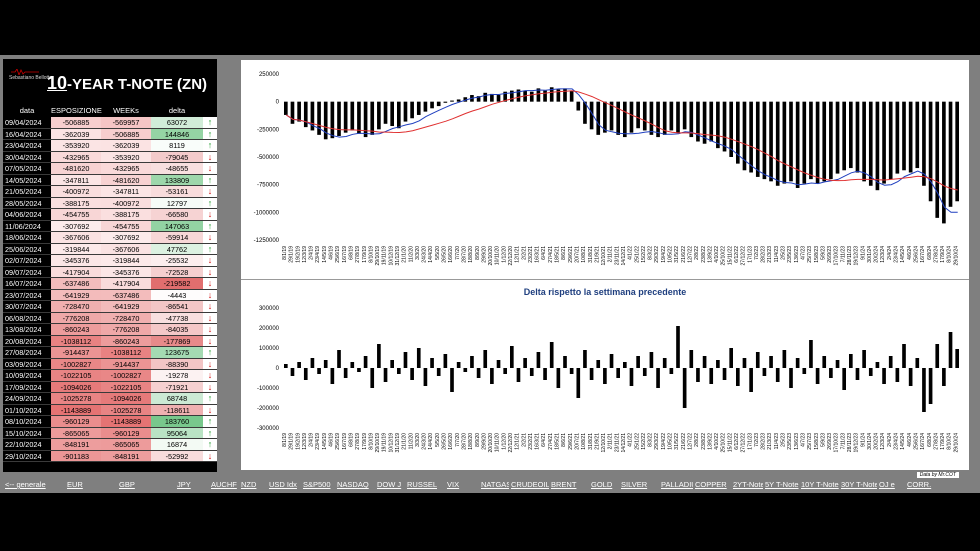  I want to click on nav-link-crudeoil: CRUDEOIL, so click(530, 484).